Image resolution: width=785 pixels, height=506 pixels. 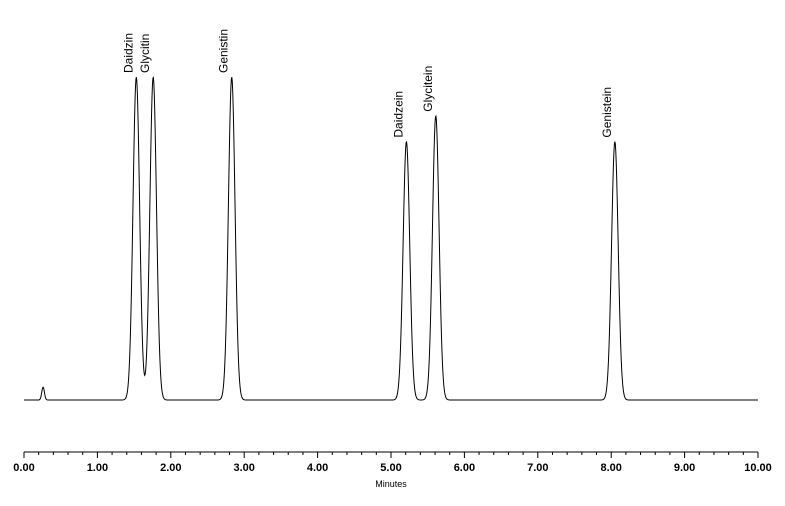 What do you see at coordinates (145, 53) in the screenshot?
I see `peak-label-glycitin: Glycitin` at bounding box center [145, 53].